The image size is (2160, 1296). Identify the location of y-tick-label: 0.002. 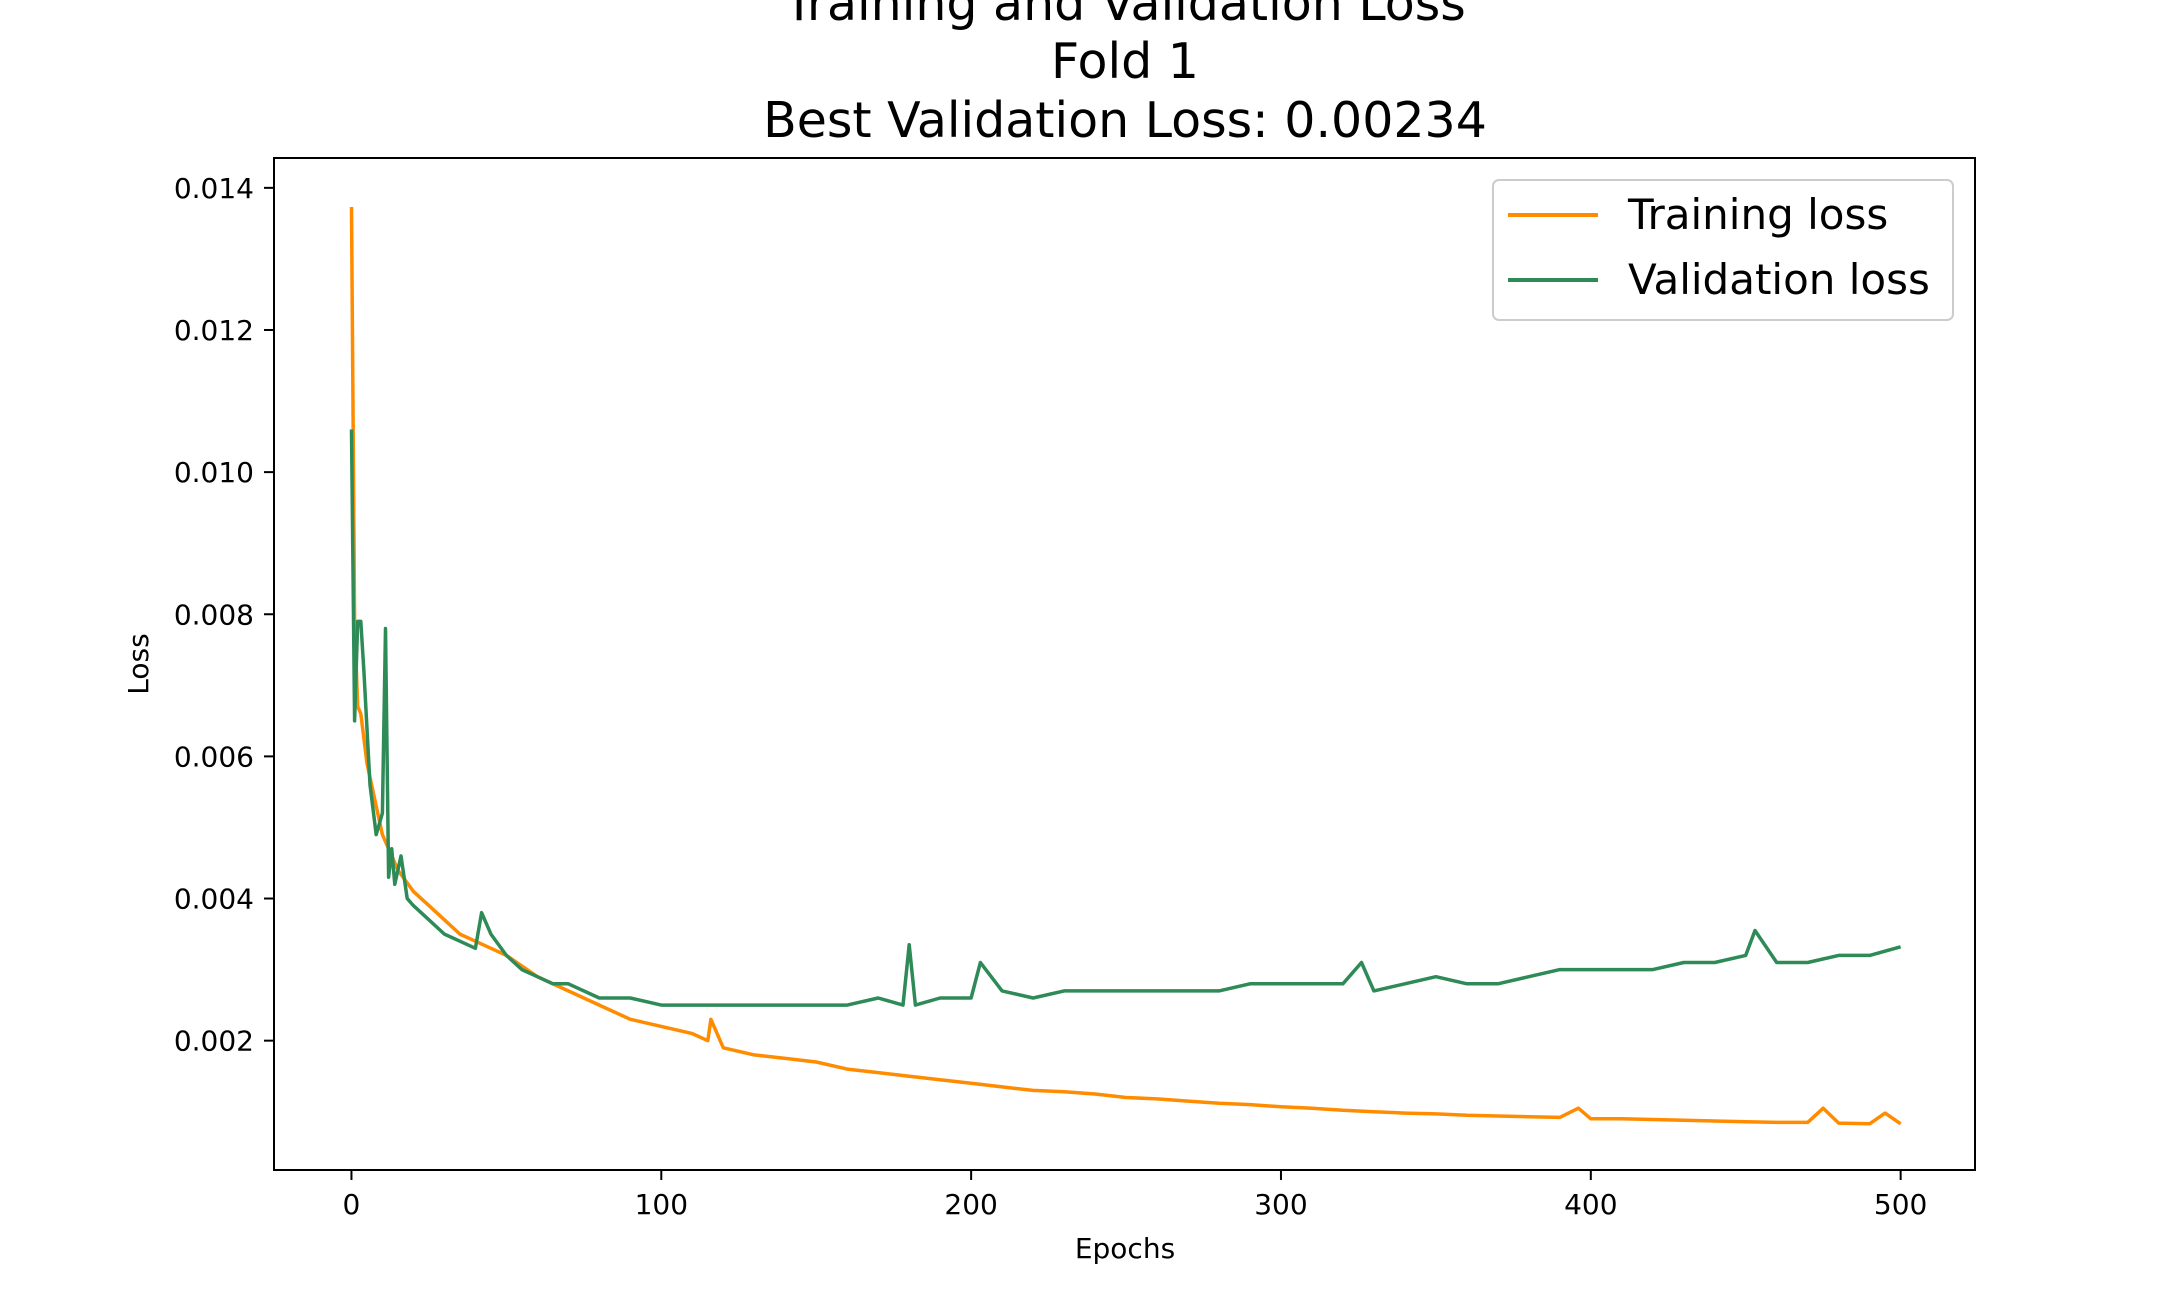
(214, 1041).